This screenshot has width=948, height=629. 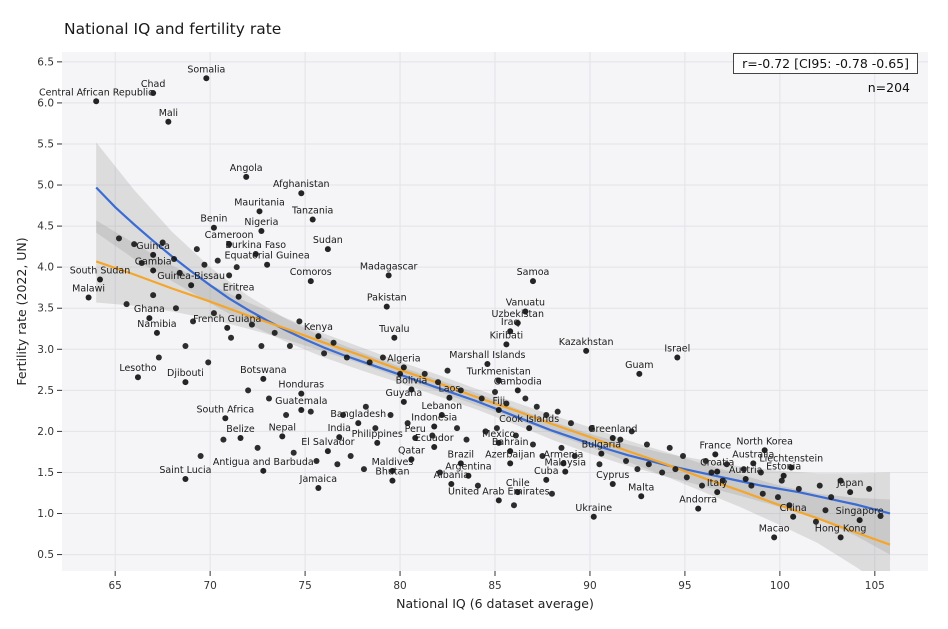 What do you see at coordinates (593, 508) in the screenshot?
I see `country-label: Ukraine` at bounding box center [593, 508].